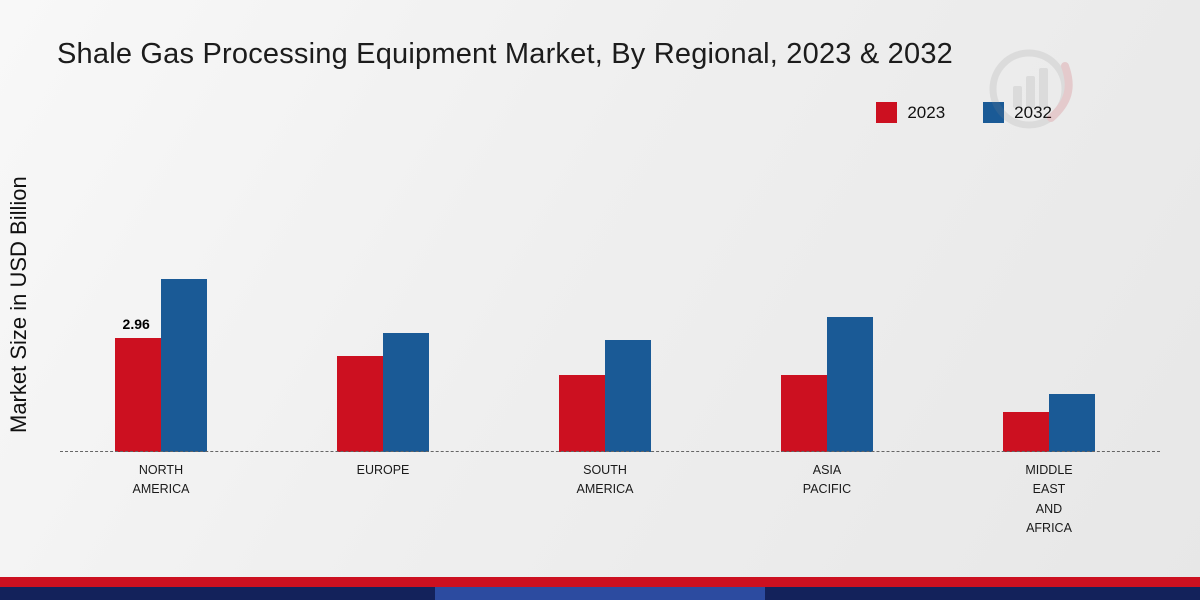 This screenshot has width=1200, height=600. What do you see at coordinates (1072, 423) in the screenshot?
I see `bar-2032-middle-east-and-africa` at bounding box center [1072, 423].